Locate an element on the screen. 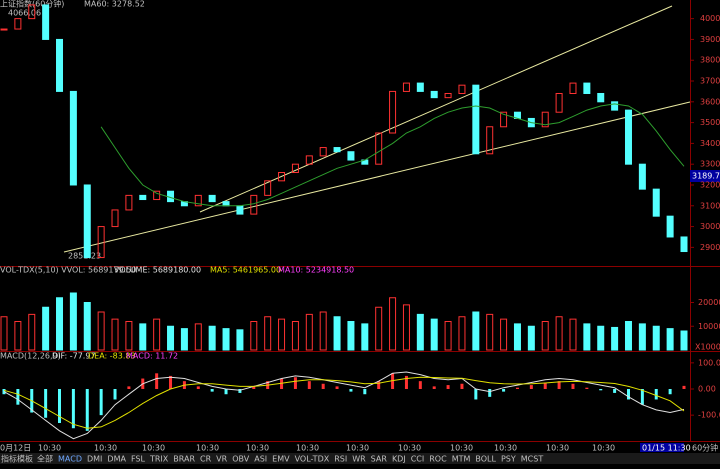 Image resolution: width=720 pixels, height=469 pixels. tab: MCST is located at coordinates (532, 459).